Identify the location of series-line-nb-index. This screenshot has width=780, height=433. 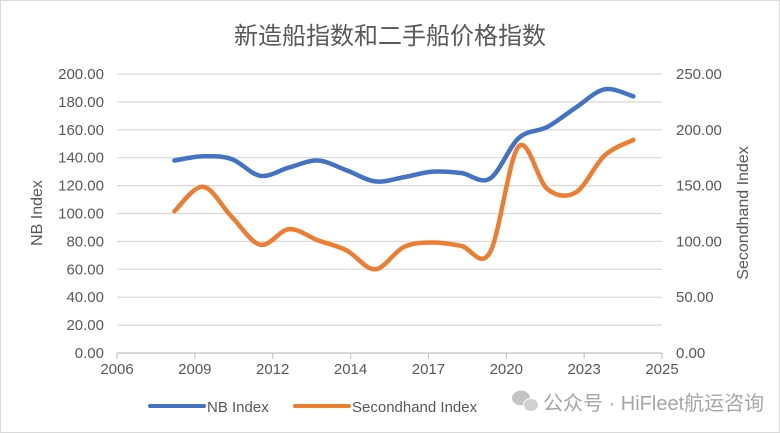
(404, 135).